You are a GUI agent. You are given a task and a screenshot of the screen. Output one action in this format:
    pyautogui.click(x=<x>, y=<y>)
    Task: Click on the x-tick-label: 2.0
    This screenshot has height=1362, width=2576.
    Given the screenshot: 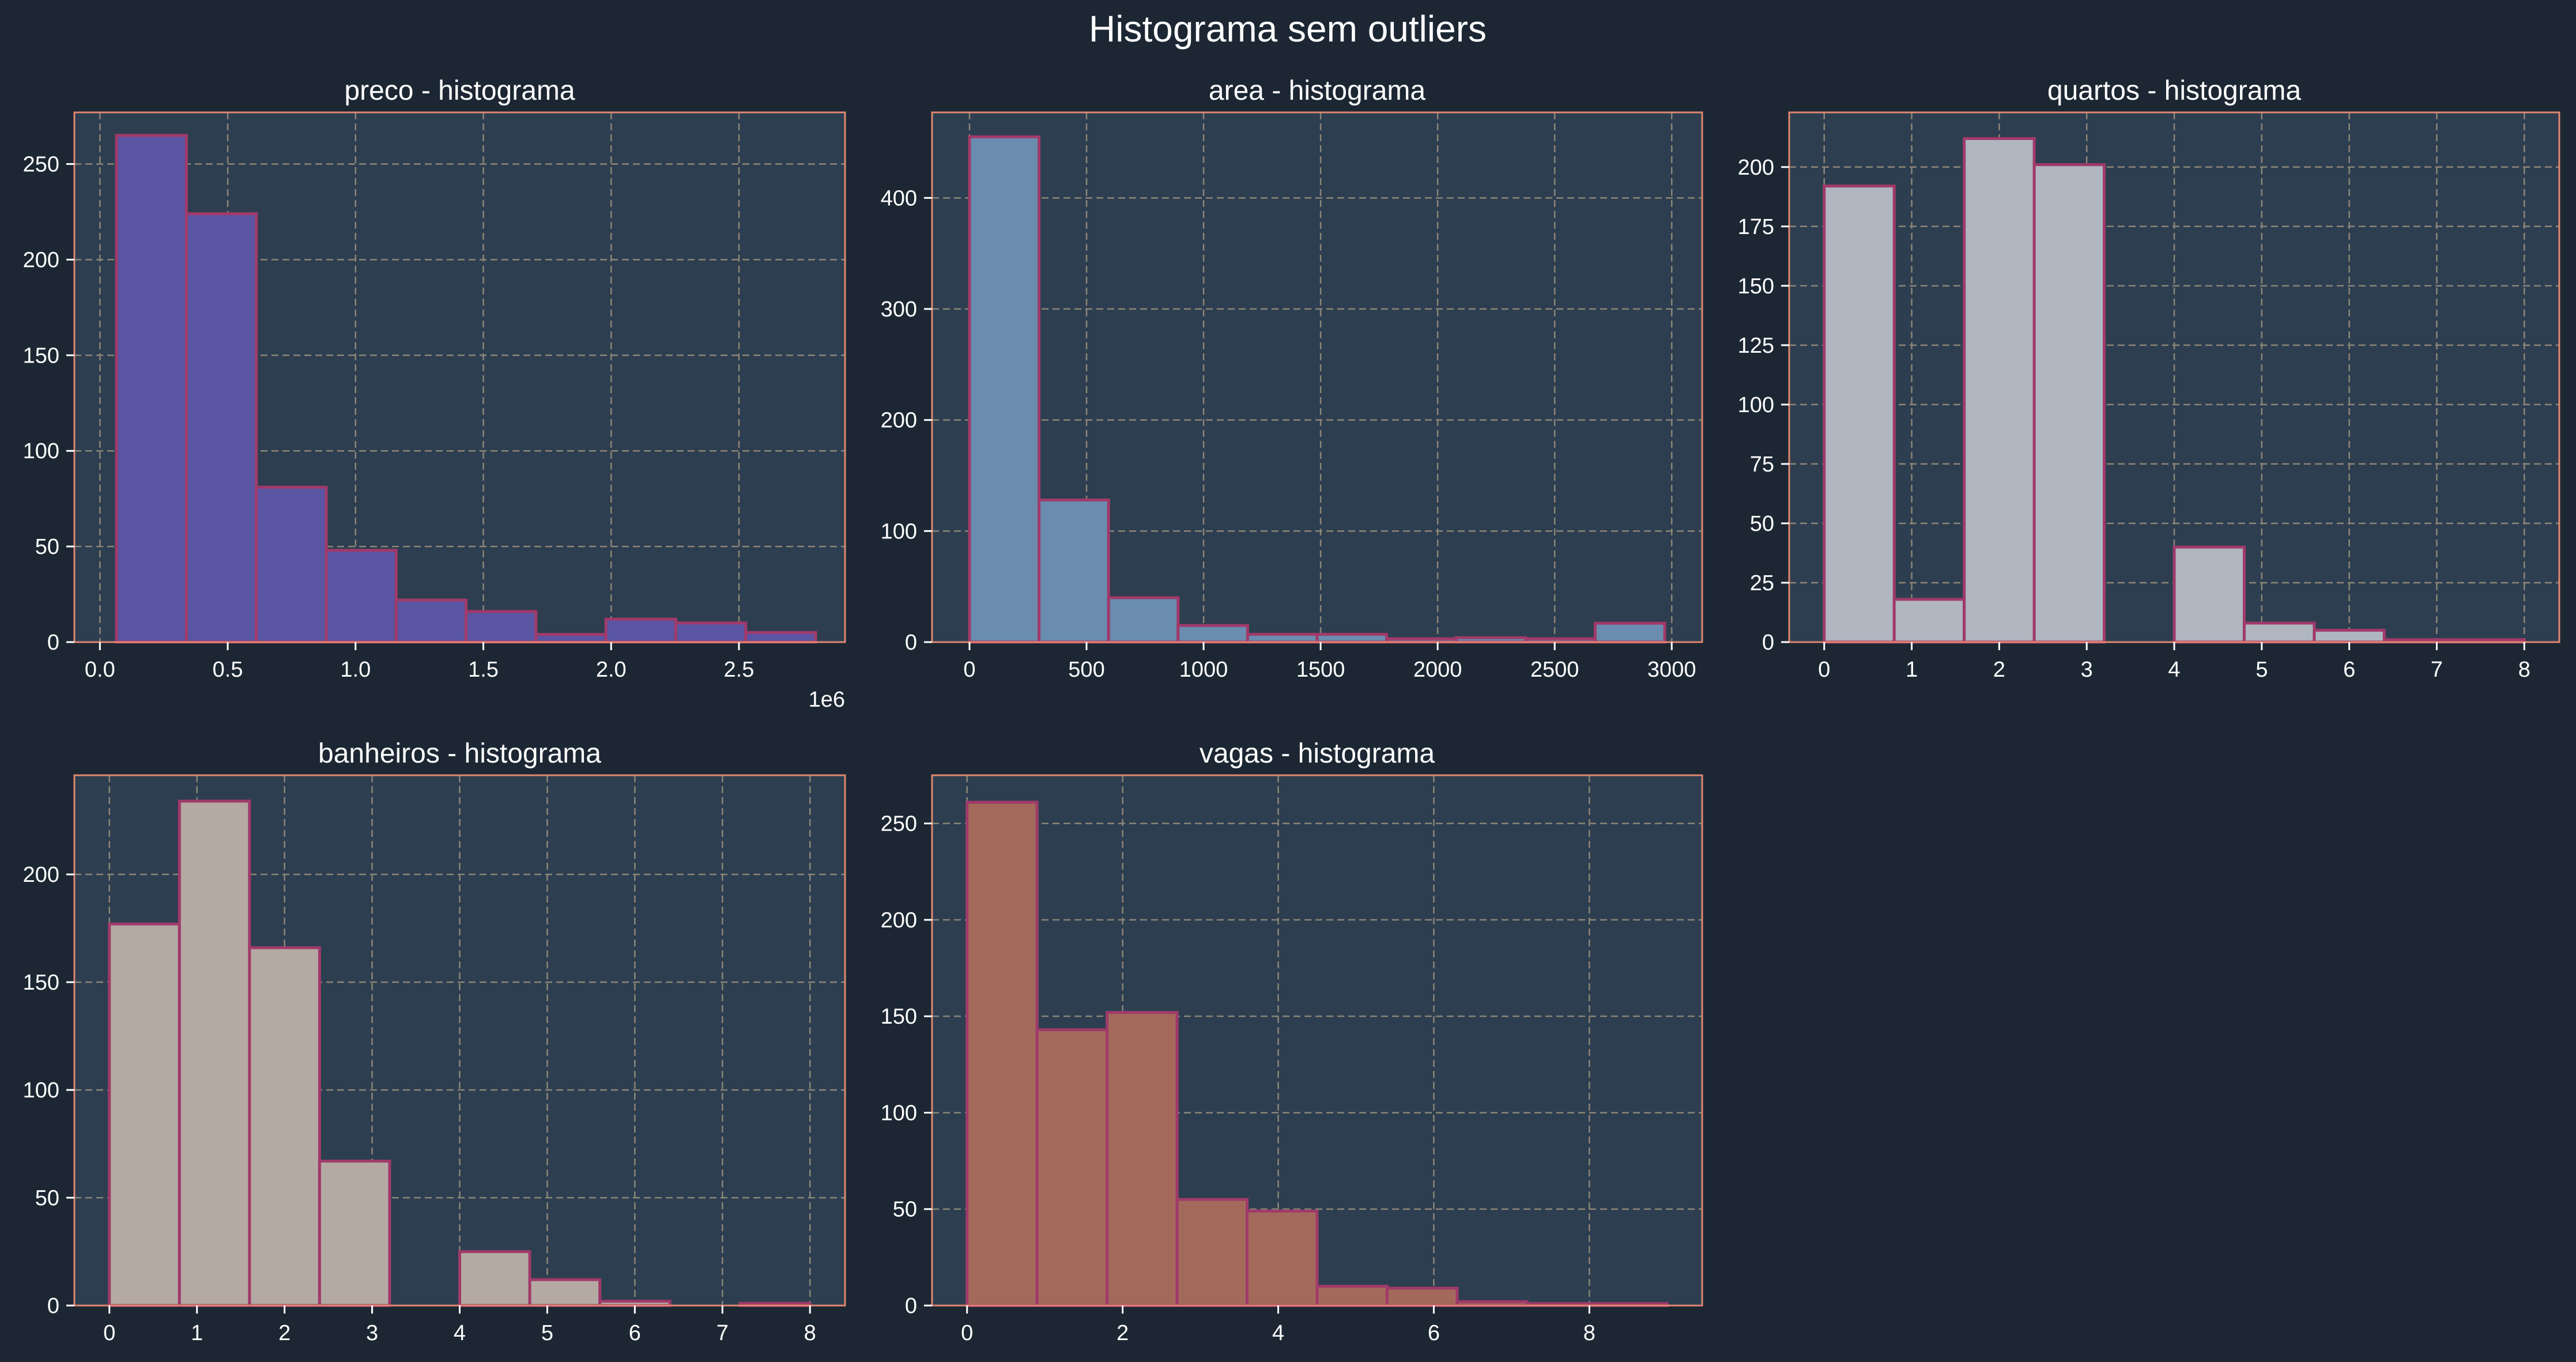 What is the action you would take?
    pyautogui.click(x=611, y=670)
    